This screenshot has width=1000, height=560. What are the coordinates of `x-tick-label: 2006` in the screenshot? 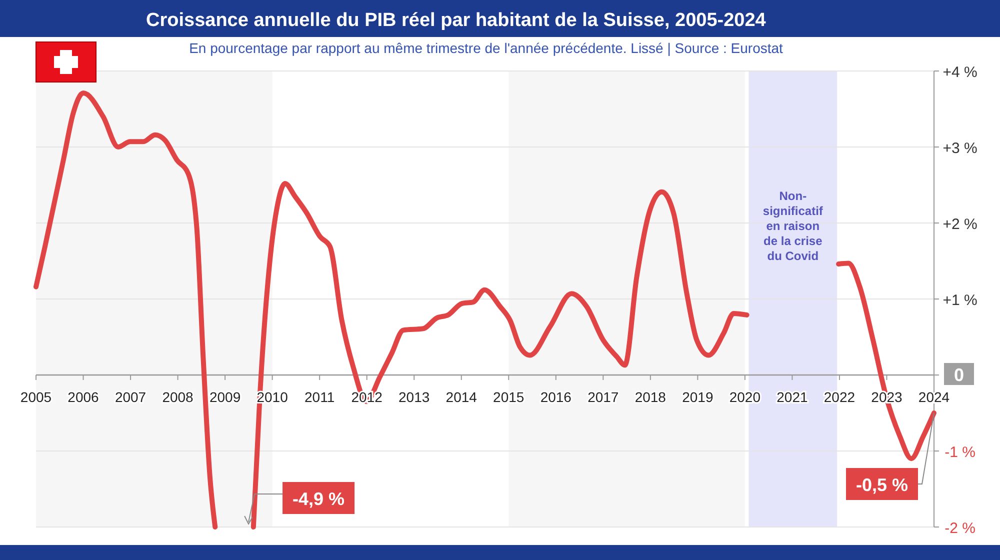 It's located at (84, 397).